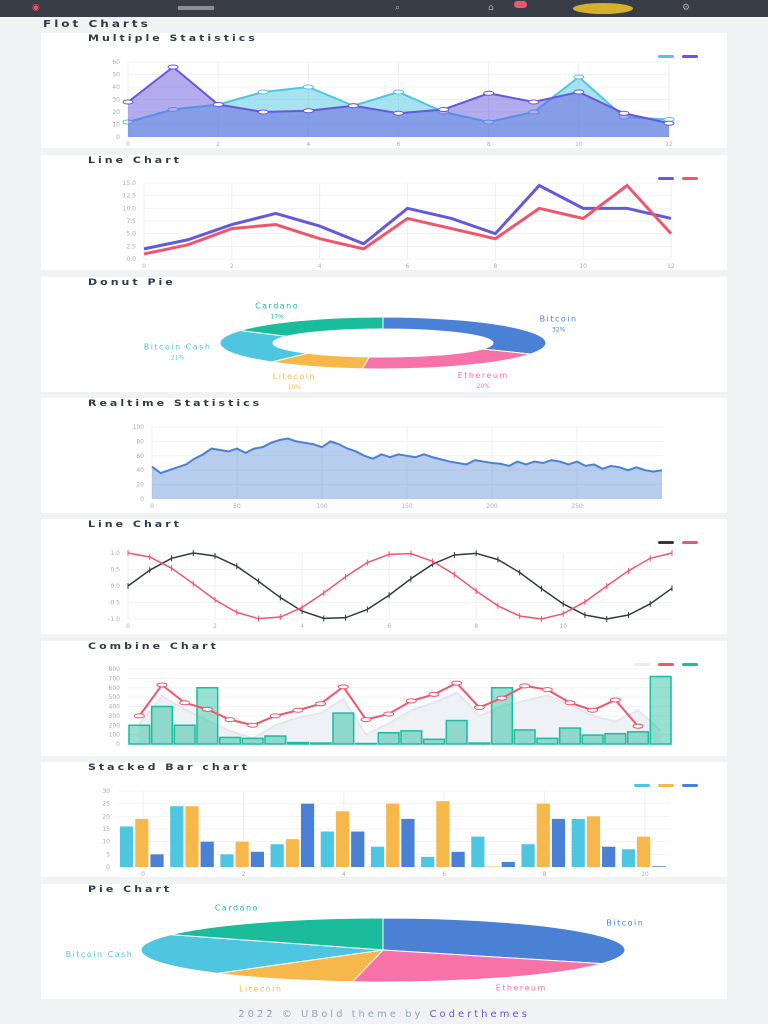 The width and height of the screenshot is (768, 1024). I want to click on x-tick-label: 12, so click(671, 266).